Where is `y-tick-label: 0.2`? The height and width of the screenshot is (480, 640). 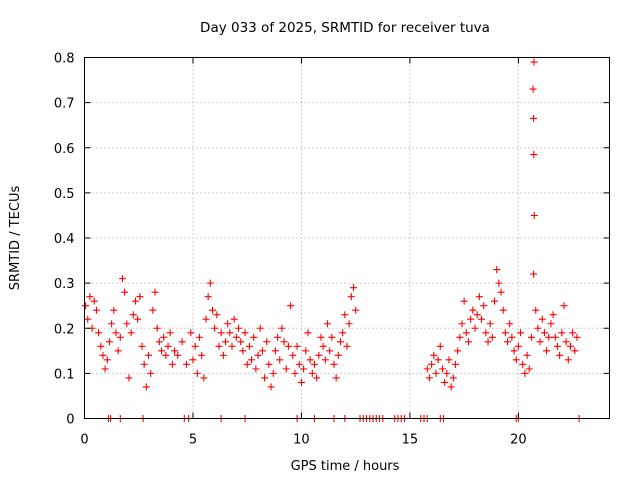 y-tick-label: 0.2 is located at coordinates (64, 329).